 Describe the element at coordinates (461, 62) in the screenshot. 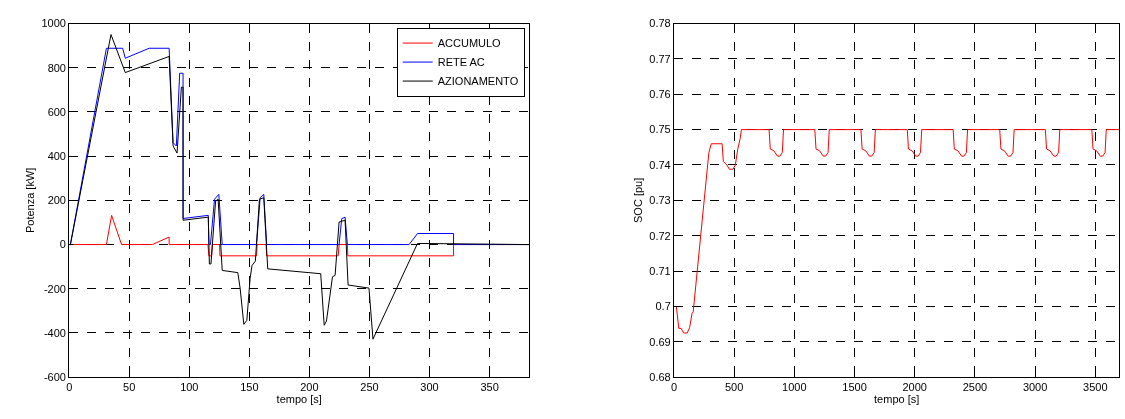

I see `legend-label: RETE AC` at that location.